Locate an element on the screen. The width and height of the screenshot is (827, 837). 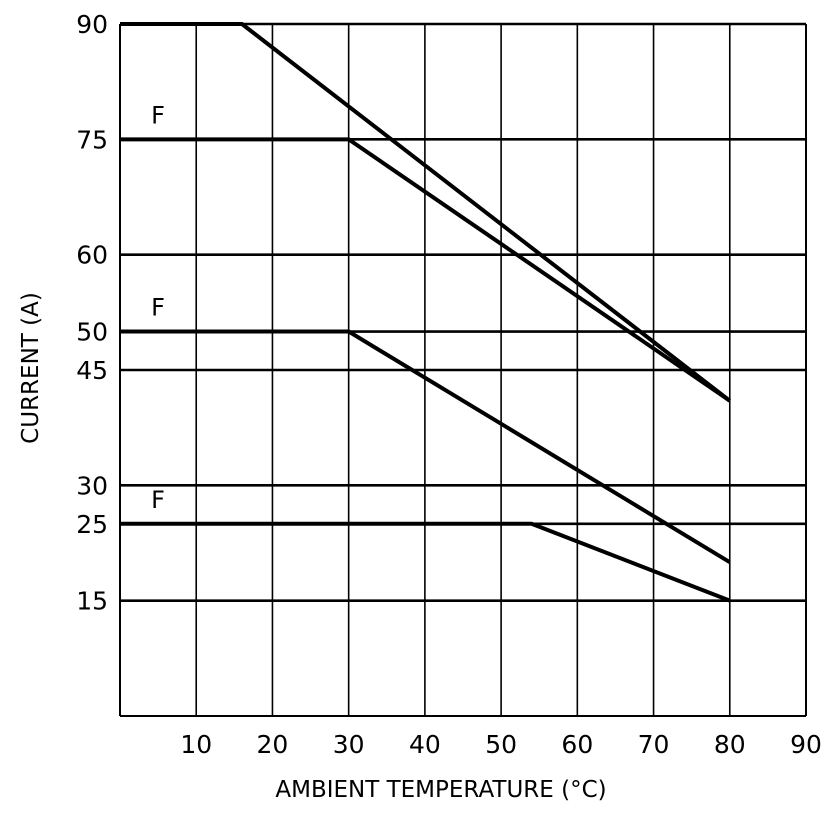
y-tick-label: 30 is located at coordinates (92, 485).